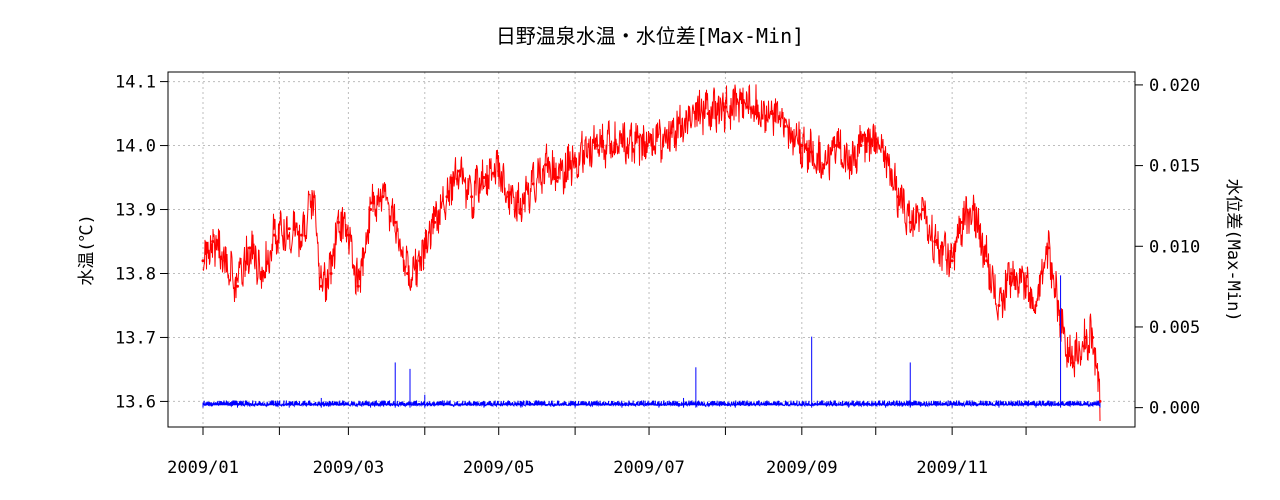 This screenshot has height=500, width=1280. What do you see at coordinates (135, 274) in the screenshot?
I see `y-tick-label-left: 13.8` at bounding box center [135, 274].